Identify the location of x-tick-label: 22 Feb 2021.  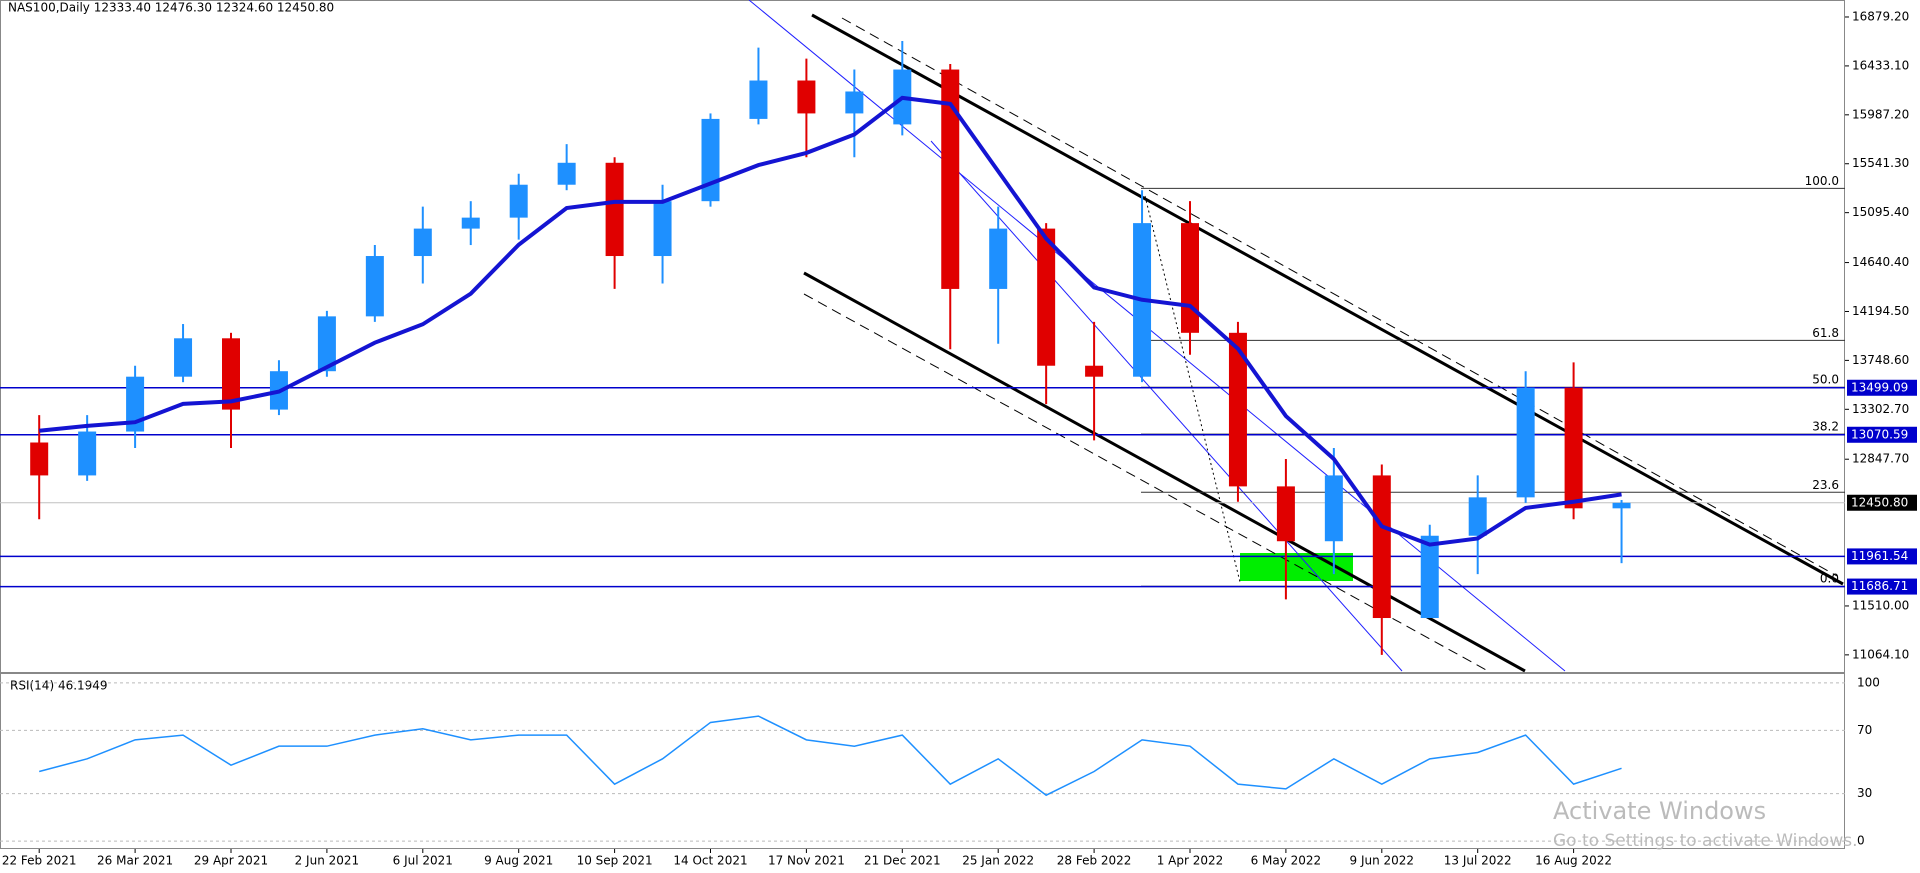
(39, 861).